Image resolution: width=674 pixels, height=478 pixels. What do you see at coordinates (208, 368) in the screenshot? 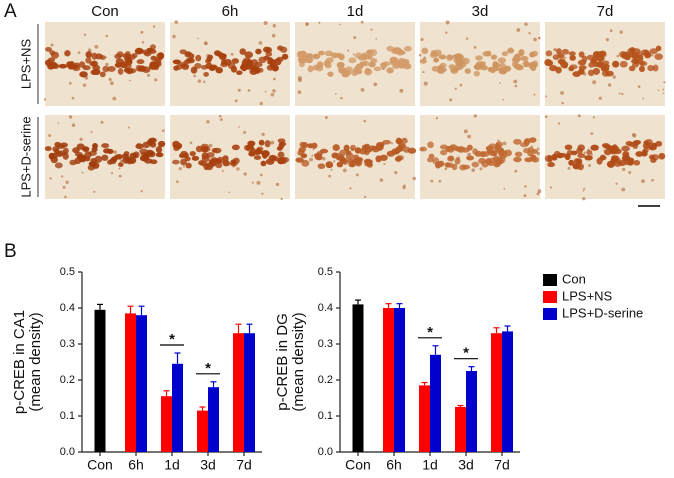
I see `significance-mark: *` at bounding box center [208, 368].